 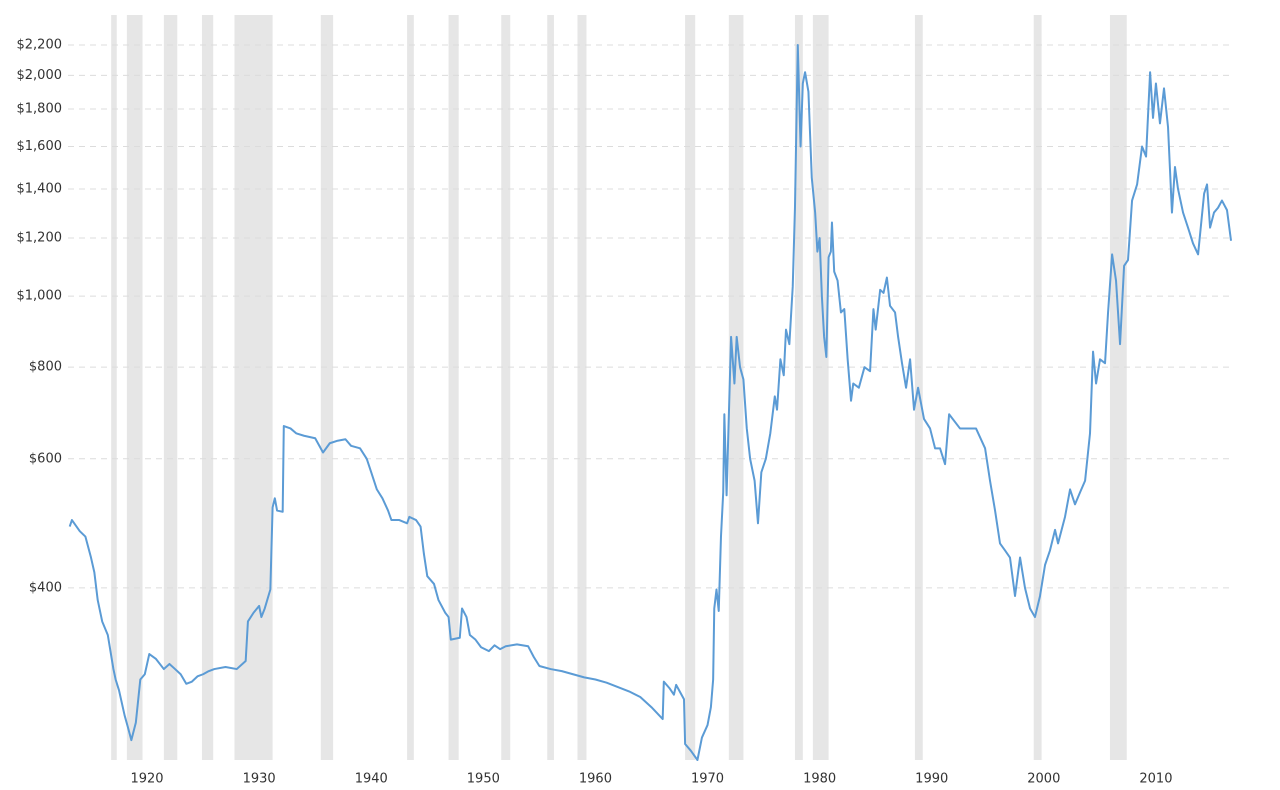 What do you see at coordinates (45, 367) in the screenshot?
I see `y-tick-label: $800` at bounding box center [45, 367].